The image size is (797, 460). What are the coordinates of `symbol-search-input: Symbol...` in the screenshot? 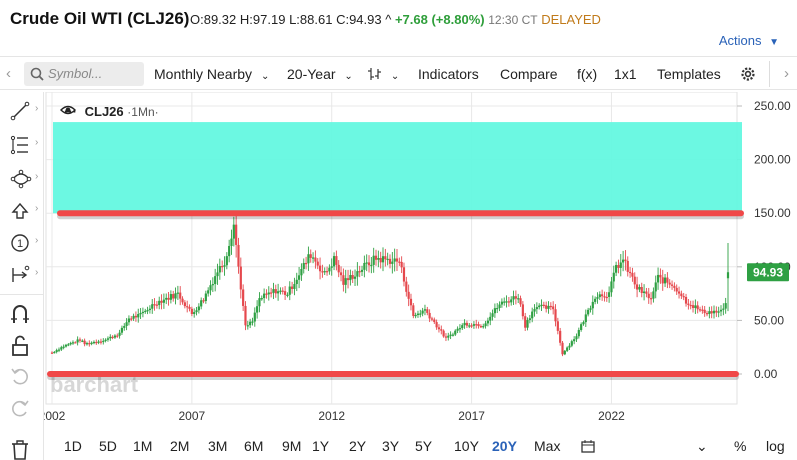 It's located at (84, 74).